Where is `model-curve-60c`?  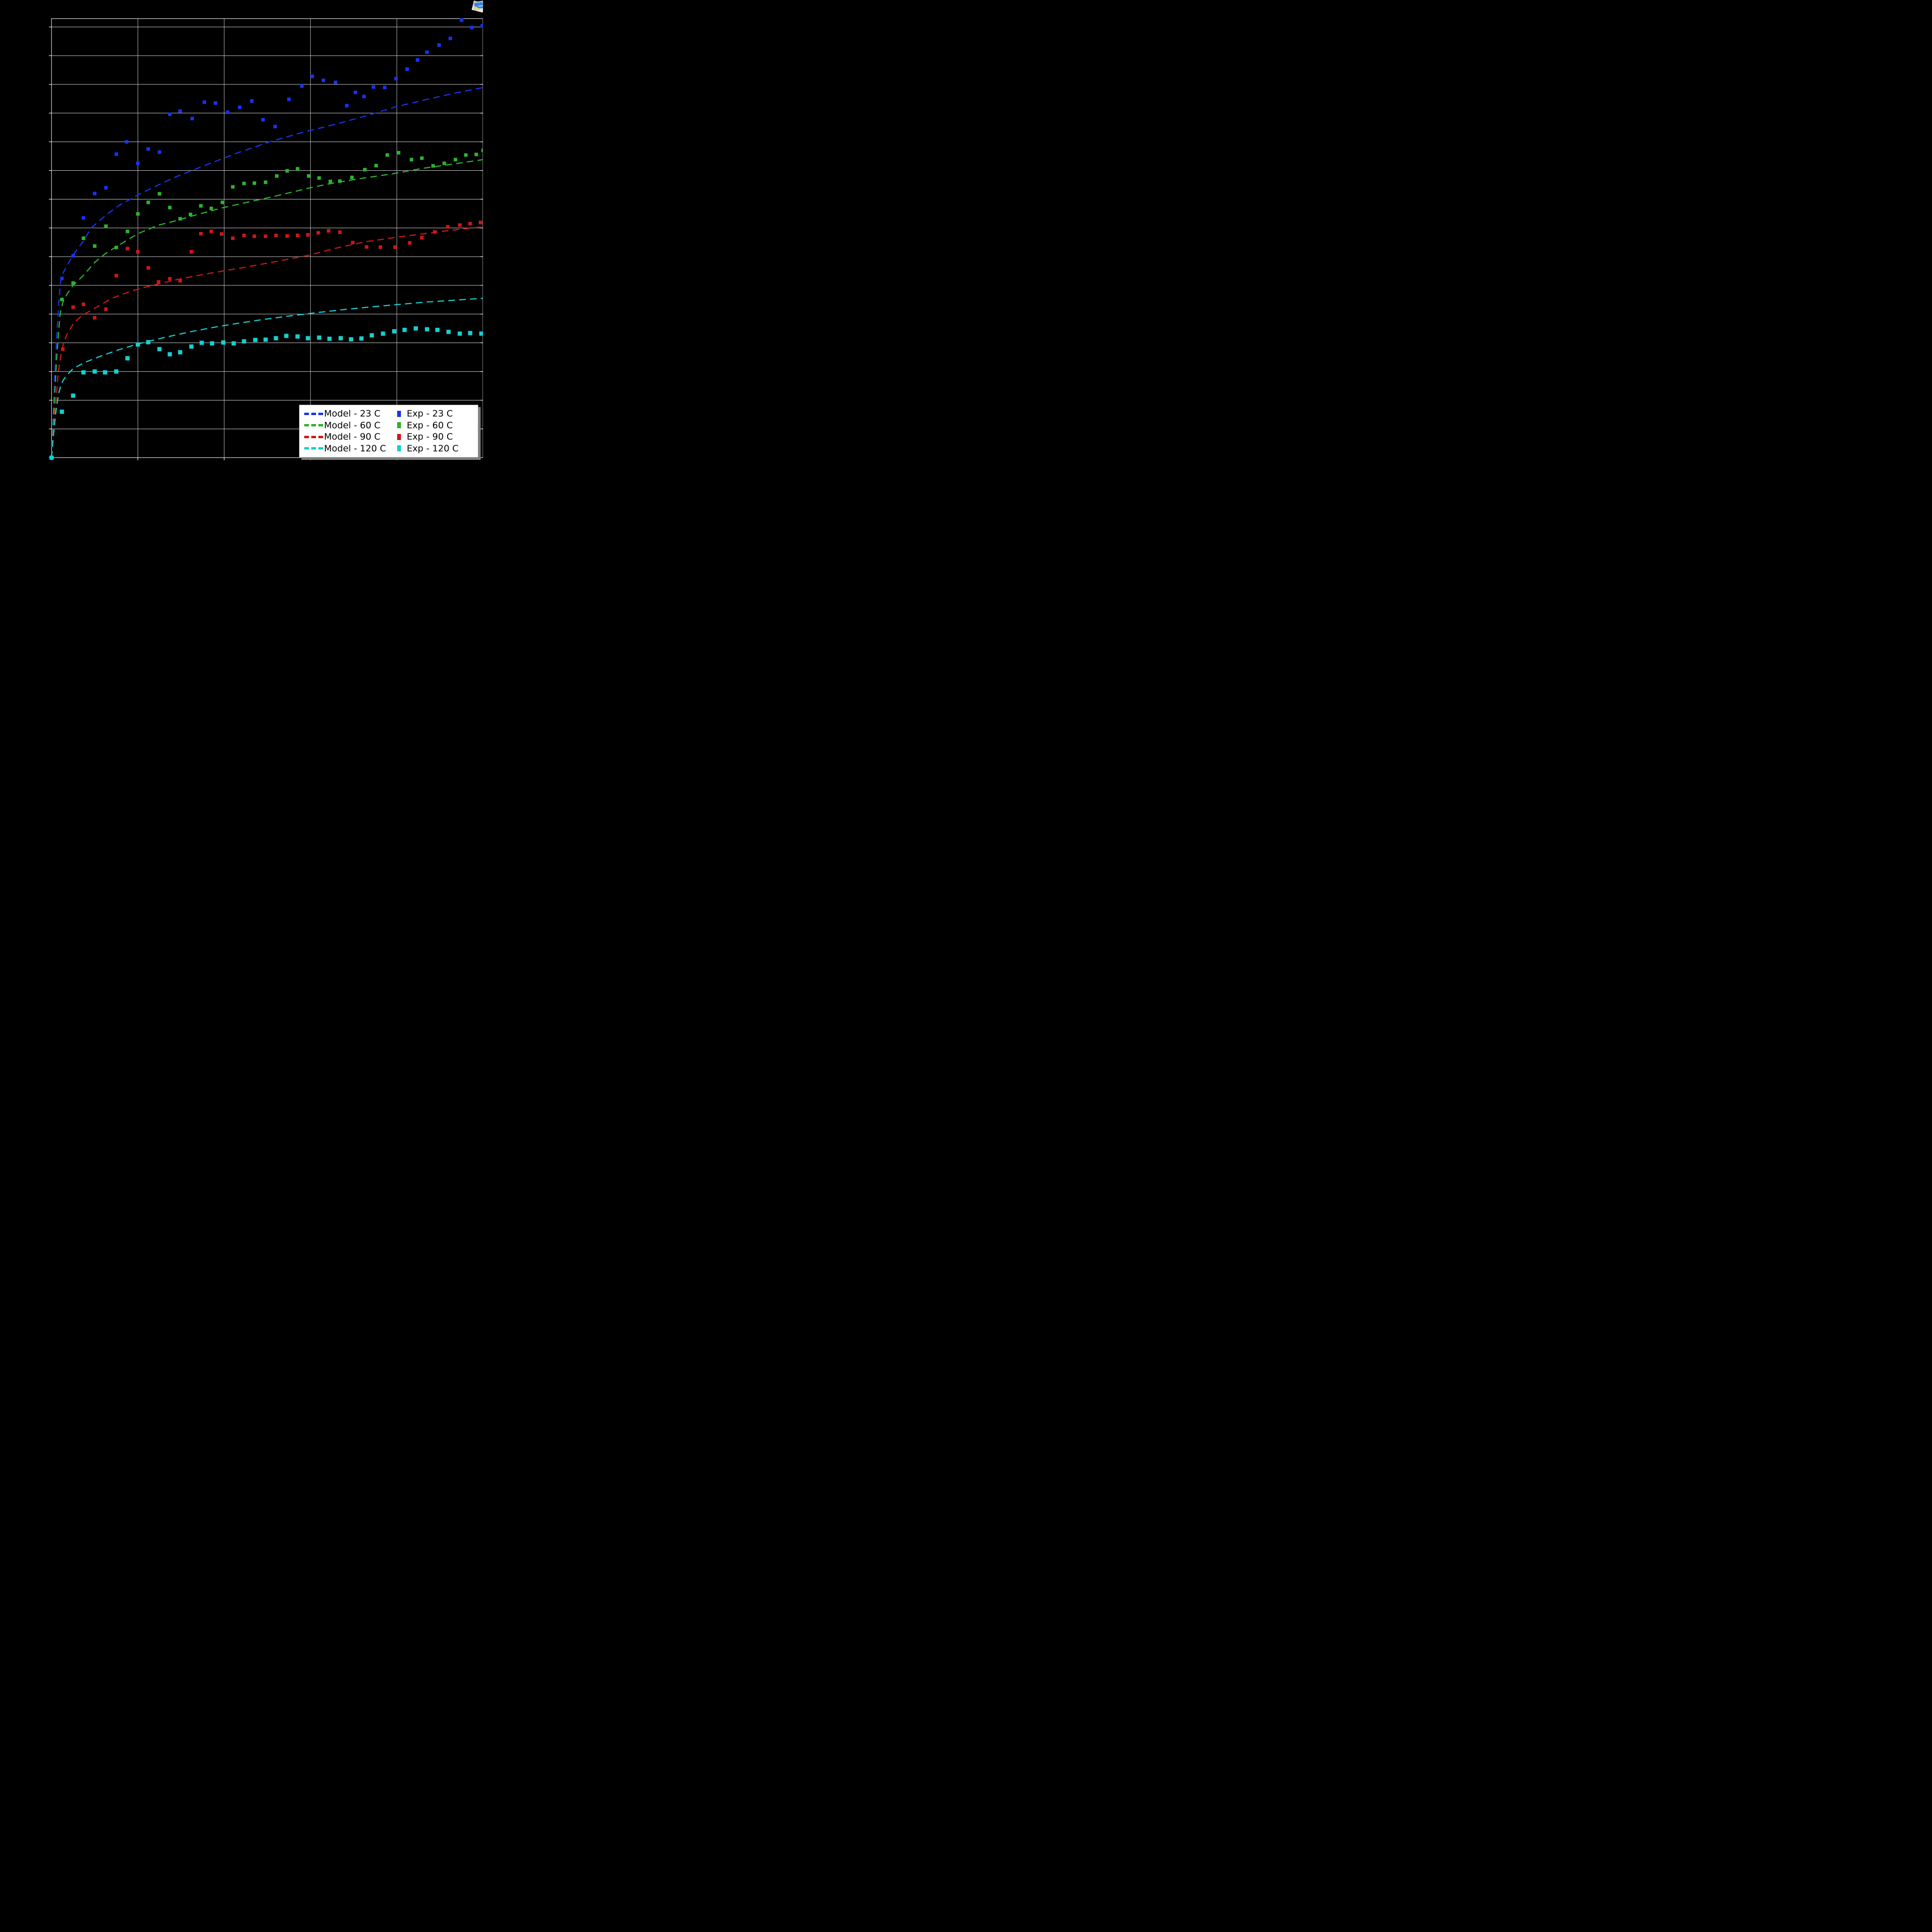 model-curve-60c is located at coordinates (267, 309).